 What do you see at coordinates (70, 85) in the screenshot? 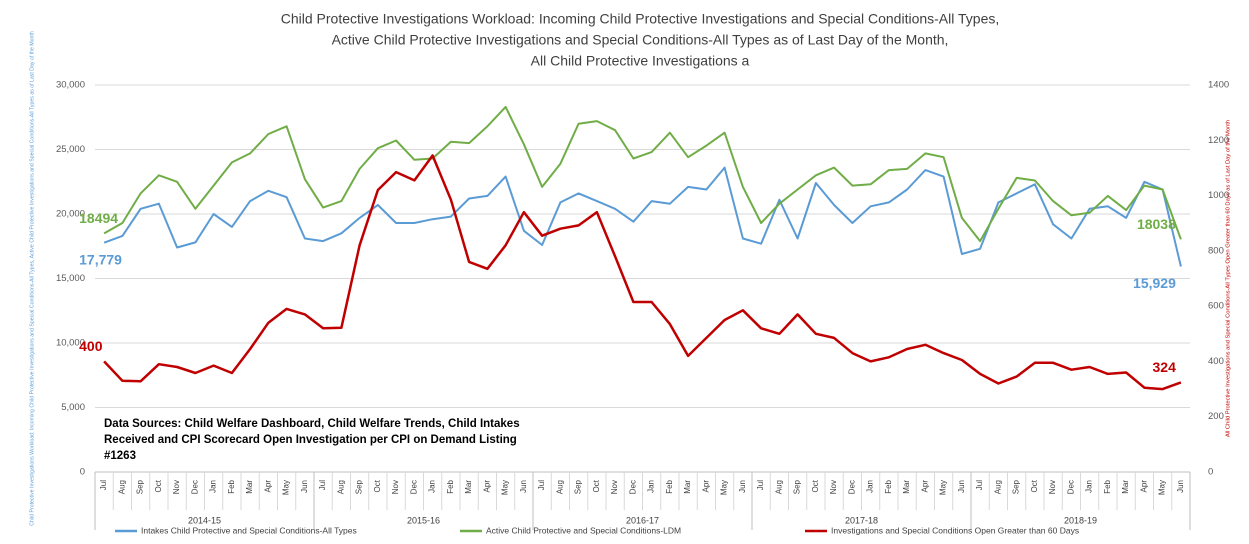
I see `y-tick-label: 30,000` at bounding box center [70, 85].